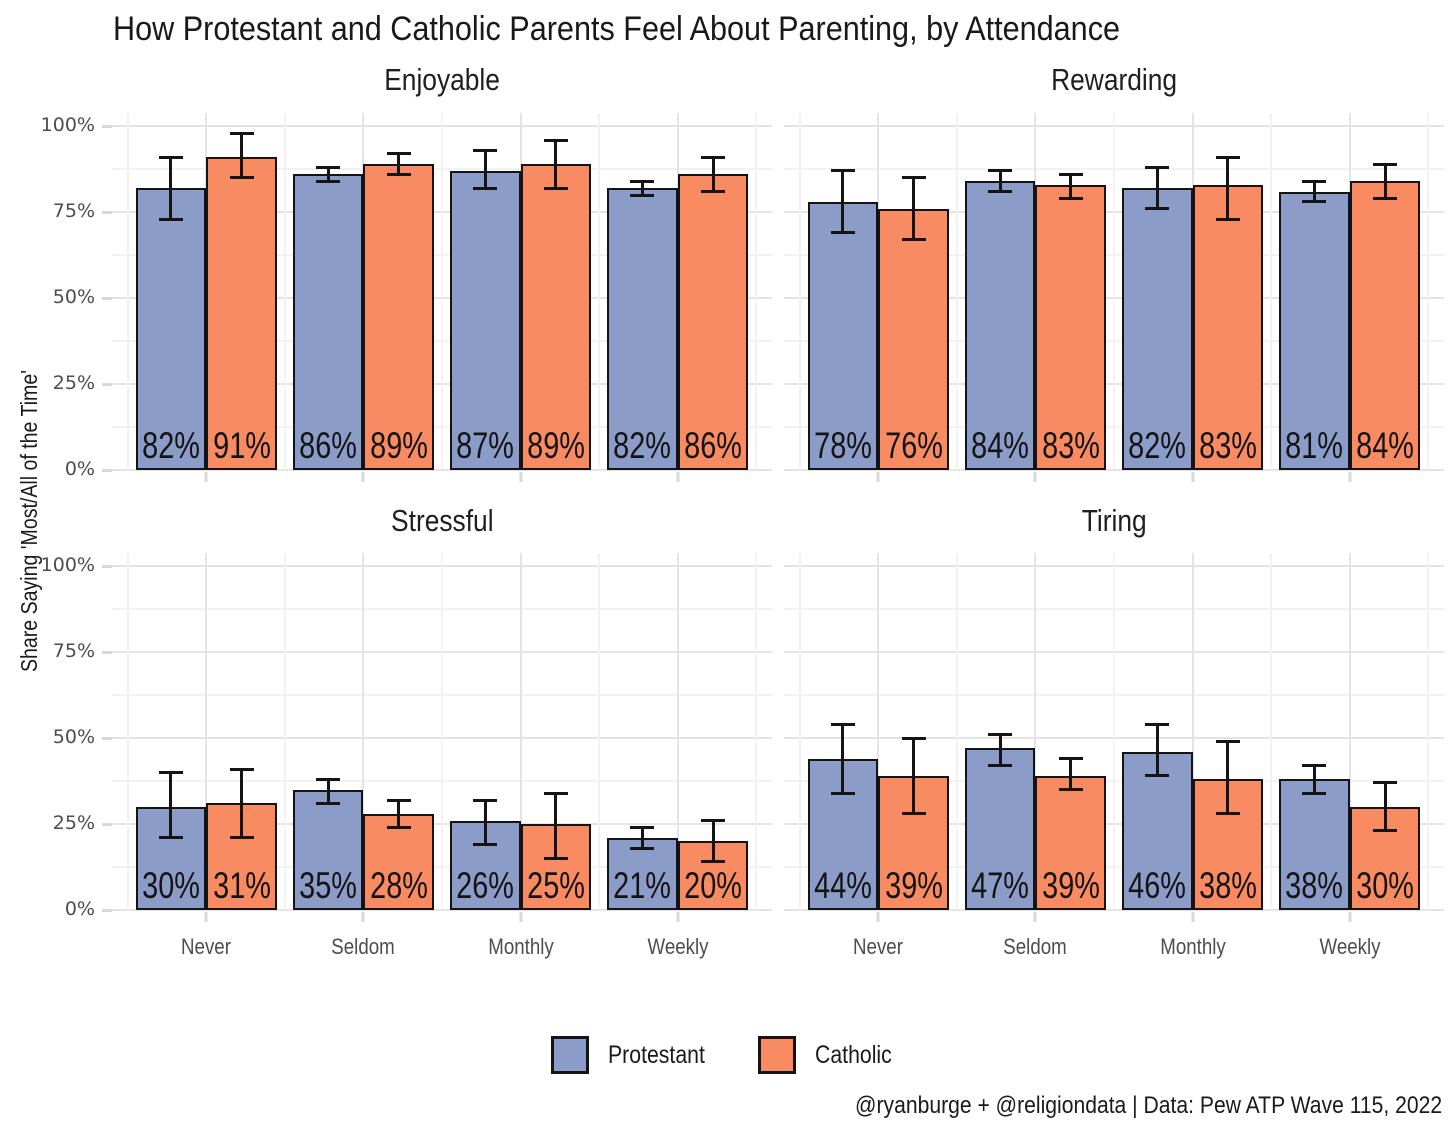  Describe the element at coordinates (73, 651) in the screenshot. I see `y-tick-label: 75%` at that location.